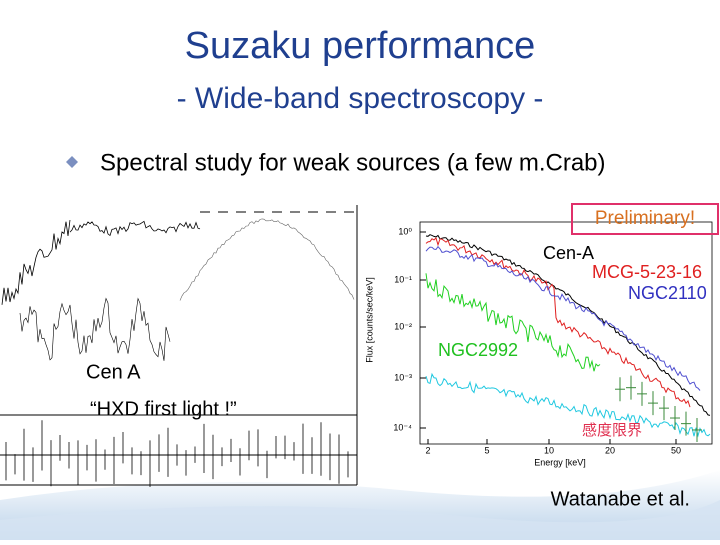 The height and width of the screenshot is (545, 720). What do you see at coordinates (360, 520) in the screenshot?
I see `footer-wave` at bounding box center [360, 520].